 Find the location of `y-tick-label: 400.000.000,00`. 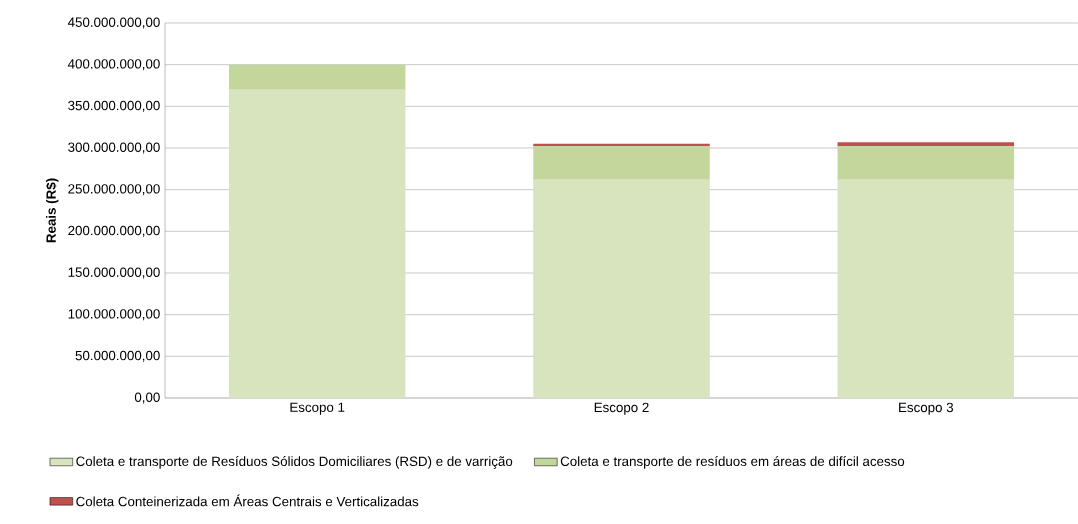

y-tick-label: 400.000.000,00 is located at coordinates (113, 65).